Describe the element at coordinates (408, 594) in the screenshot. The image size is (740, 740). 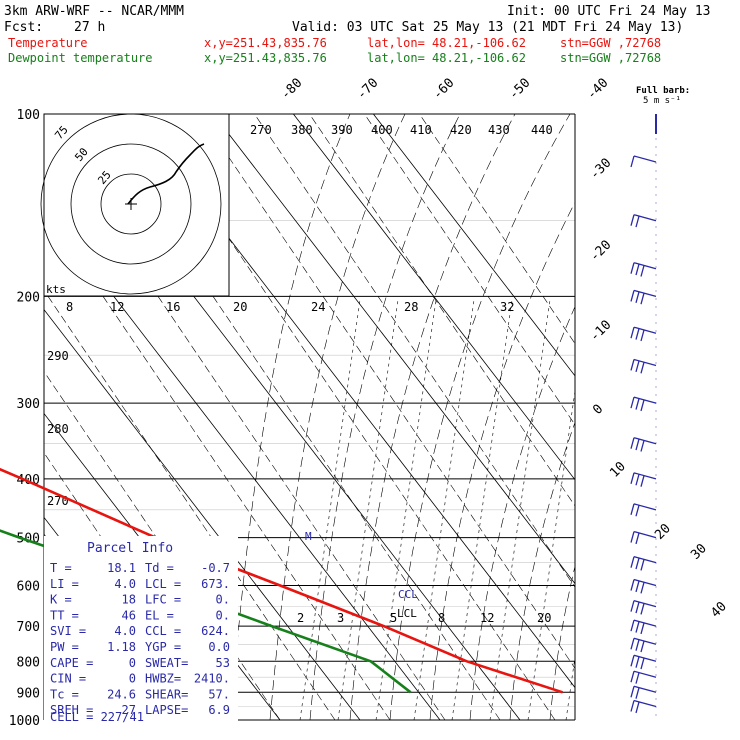
I see `ccl-marker: CCL` at that location.